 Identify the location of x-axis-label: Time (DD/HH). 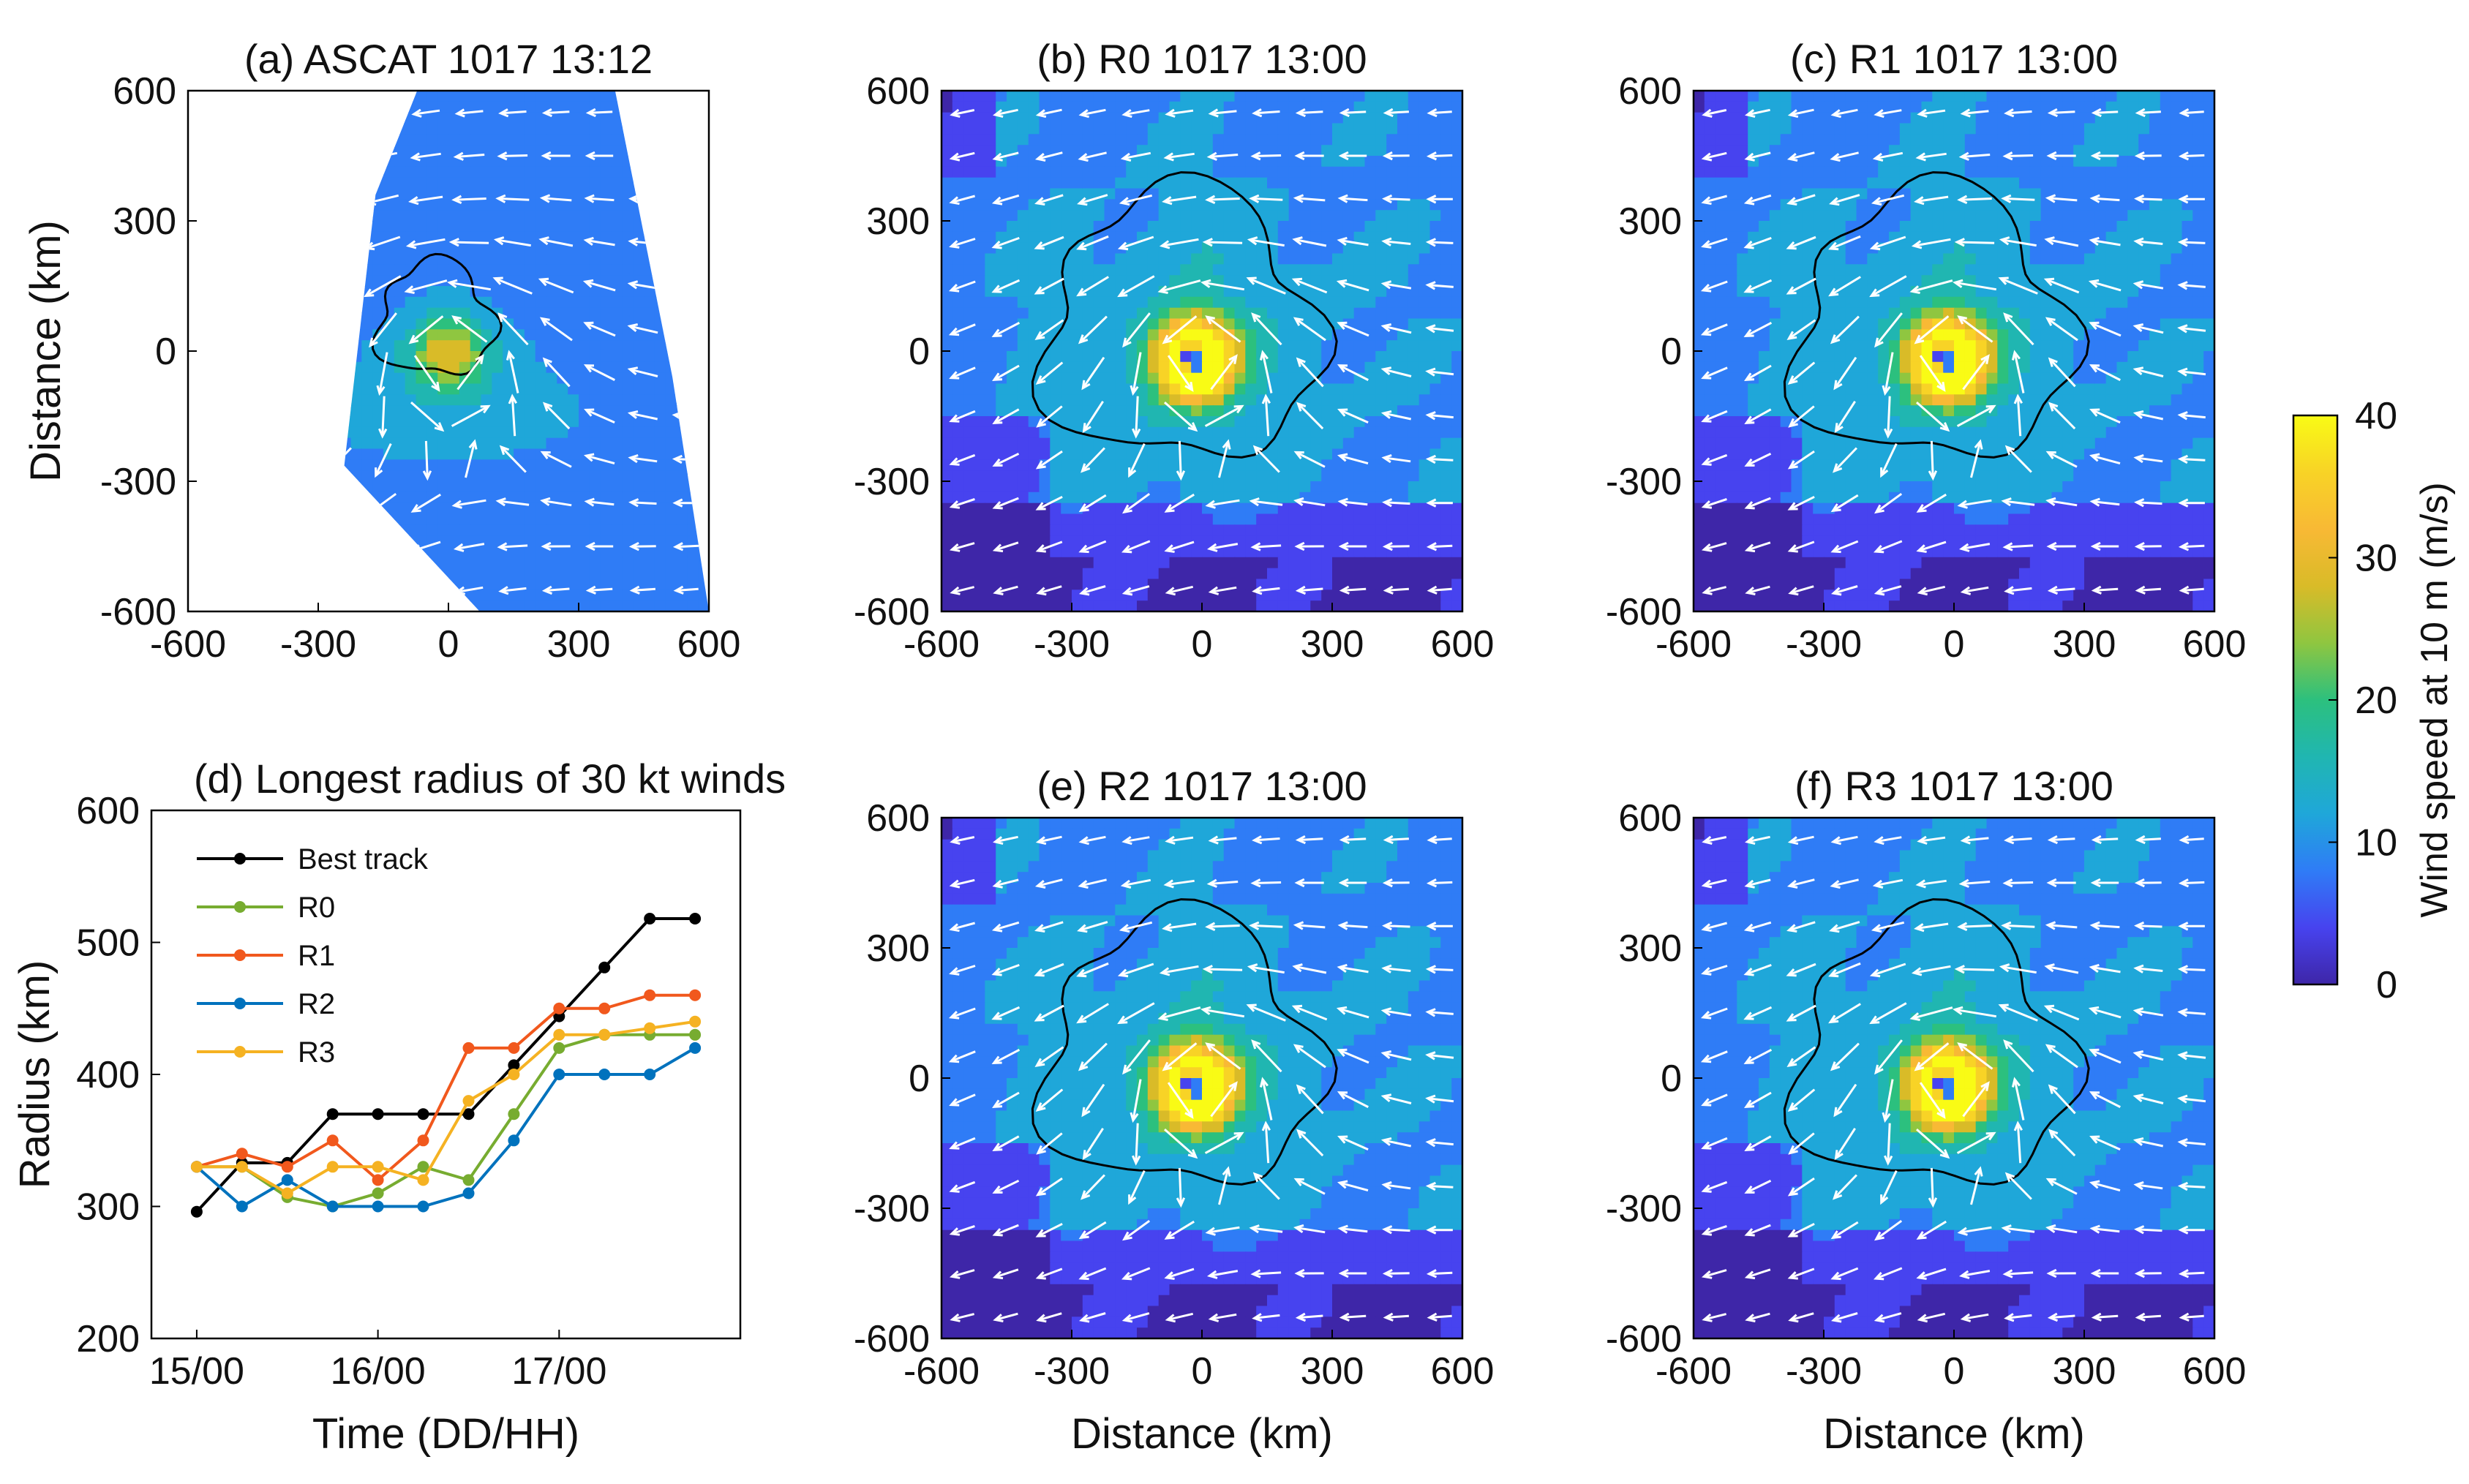
(445, 1434).